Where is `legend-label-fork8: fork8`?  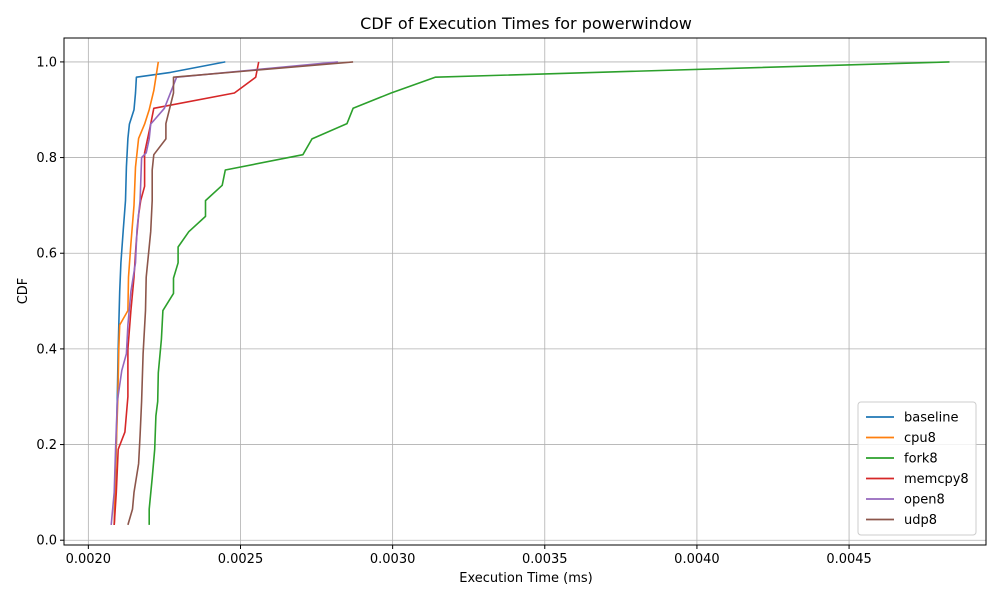 legend-label-fork8: fork8 is located at coordinates (921, 459).